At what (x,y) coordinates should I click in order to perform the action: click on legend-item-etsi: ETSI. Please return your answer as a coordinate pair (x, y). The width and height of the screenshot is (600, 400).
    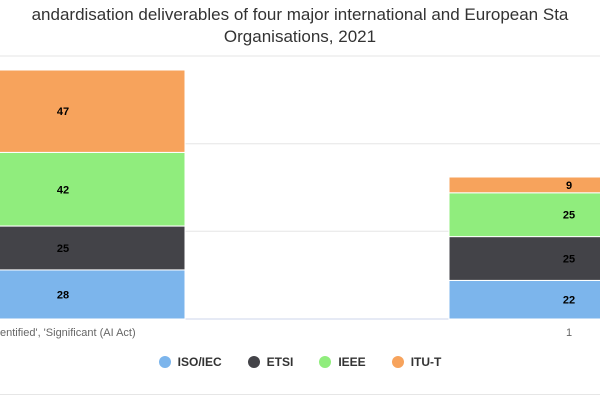
    Looking at the image, I should click on (270, 362).